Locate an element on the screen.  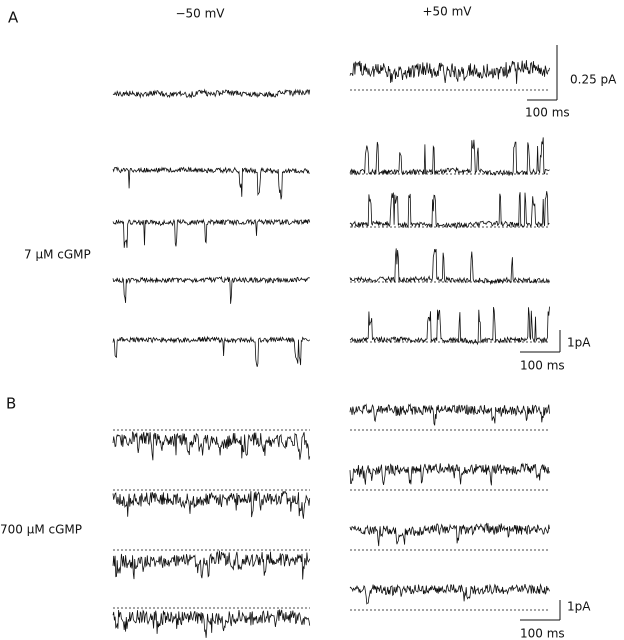
column-header: +50 mV is located at coordinates (447, 12).